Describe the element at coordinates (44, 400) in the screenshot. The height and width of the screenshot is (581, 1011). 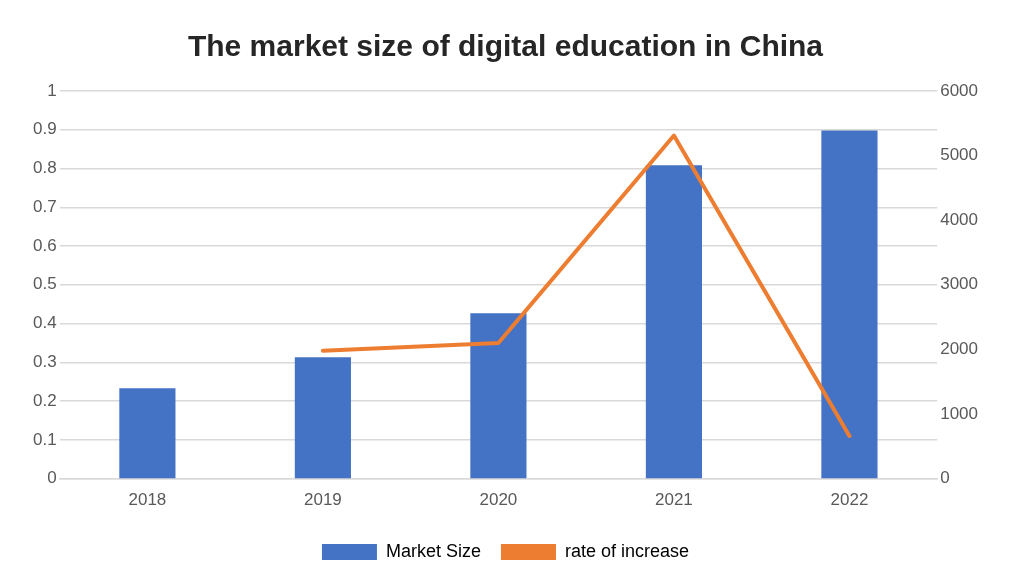
I see `y-tick-label: 0.2` at that location.